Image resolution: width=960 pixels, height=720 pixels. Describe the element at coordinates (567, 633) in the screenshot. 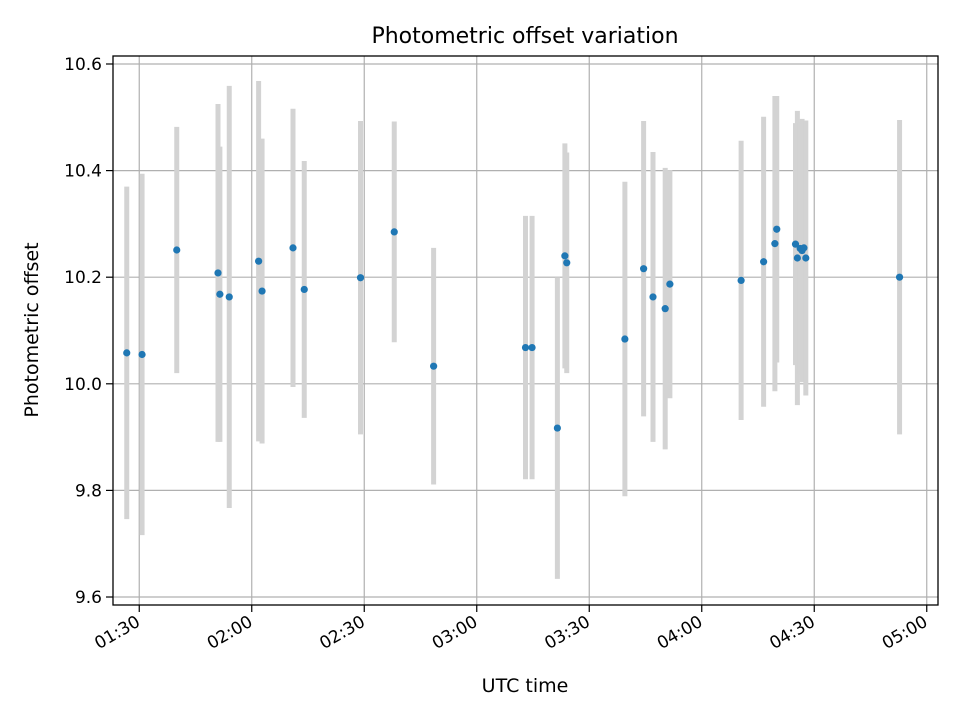

I see `x-tick-label: 03:30` at that location.